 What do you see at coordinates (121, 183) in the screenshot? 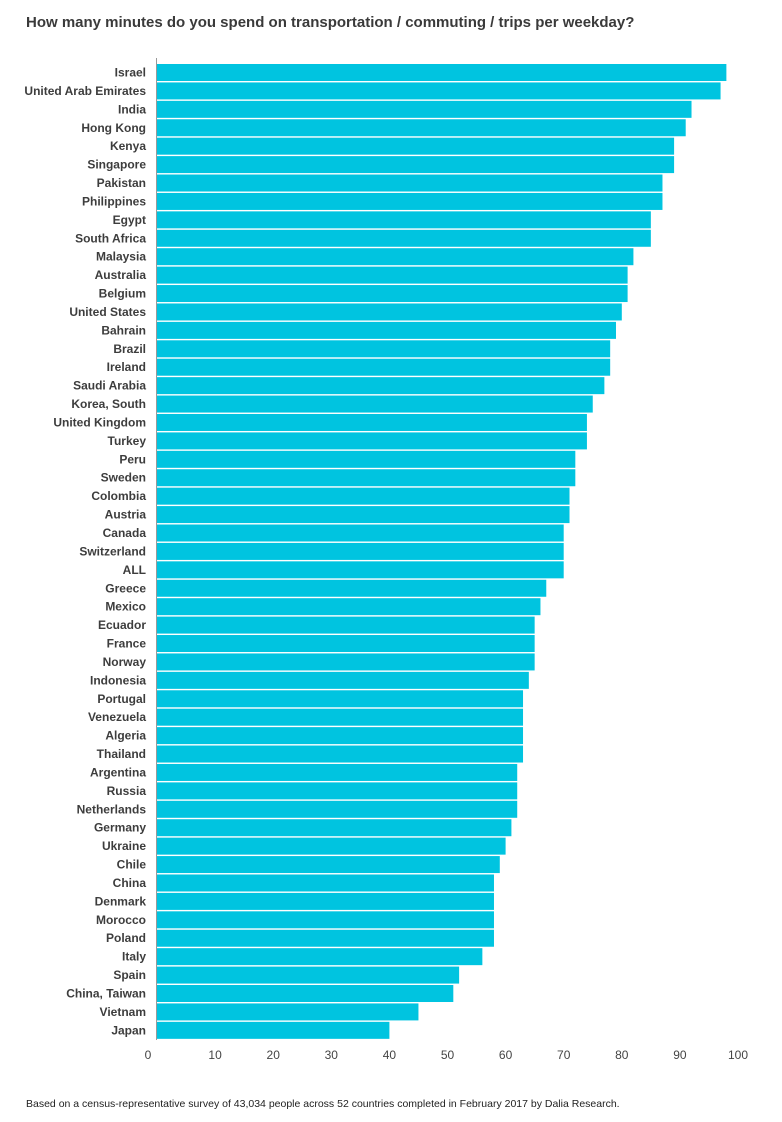
I see `category-label: Pakistan` at bounding box center [121, 183].